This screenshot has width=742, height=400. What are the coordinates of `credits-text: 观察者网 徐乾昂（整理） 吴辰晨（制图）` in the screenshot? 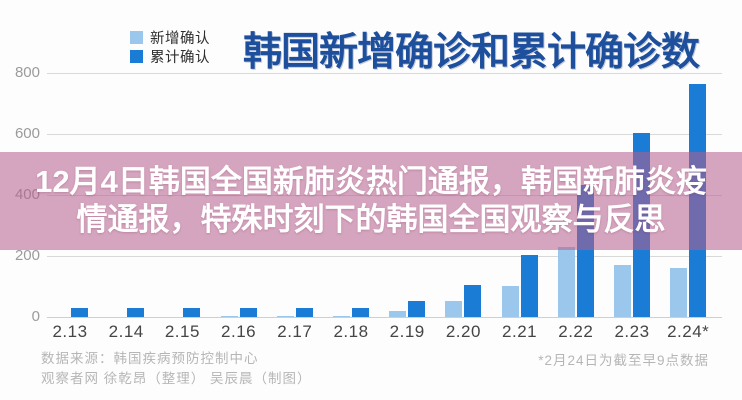 It's located at (176, 378).